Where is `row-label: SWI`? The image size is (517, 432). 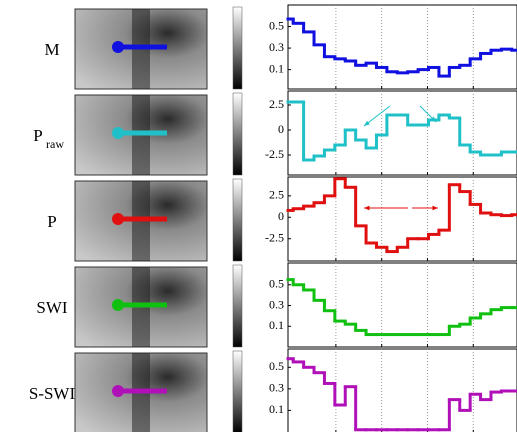
row-label: SWI is located at coordinates (52, 307).